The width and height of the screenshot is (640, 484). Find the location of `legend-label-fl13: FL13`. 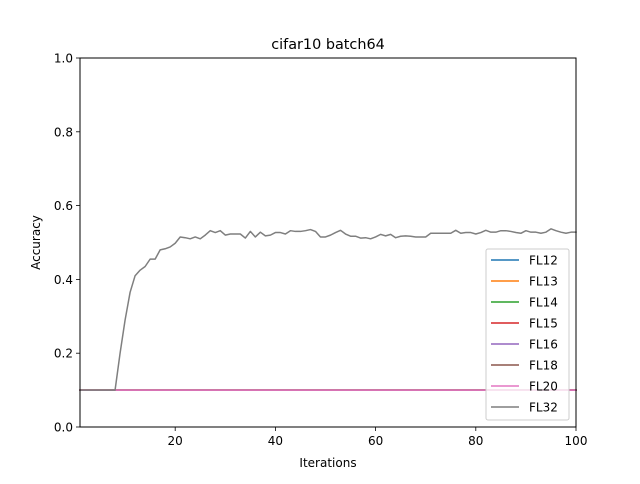

legend-label-fl13: FL13 is located at coordinates (543, 282).